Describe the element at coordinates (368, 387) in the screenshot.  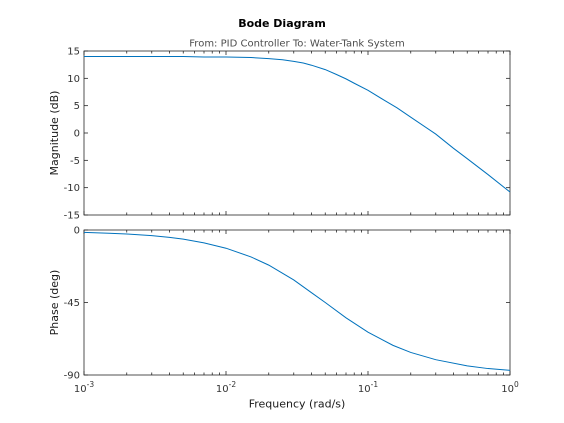
I see `x-tick-label: 10⁻¹` at that location.